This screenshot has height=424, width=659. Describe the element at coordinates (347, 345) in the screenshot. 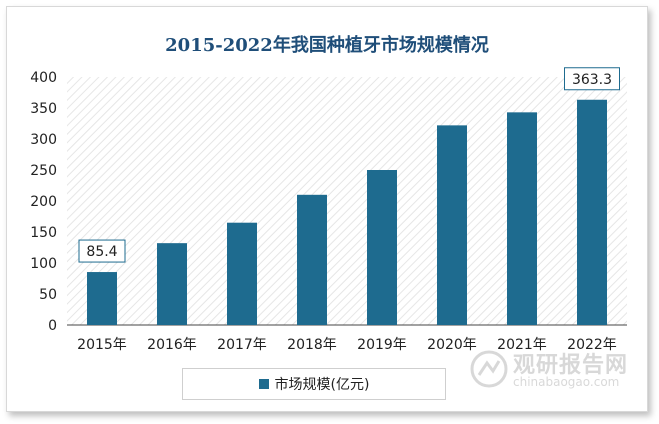

I see `x-axis: 2015年 2016年 2017年 2018年 2019年 2020年 2021年 2022年` at that location.